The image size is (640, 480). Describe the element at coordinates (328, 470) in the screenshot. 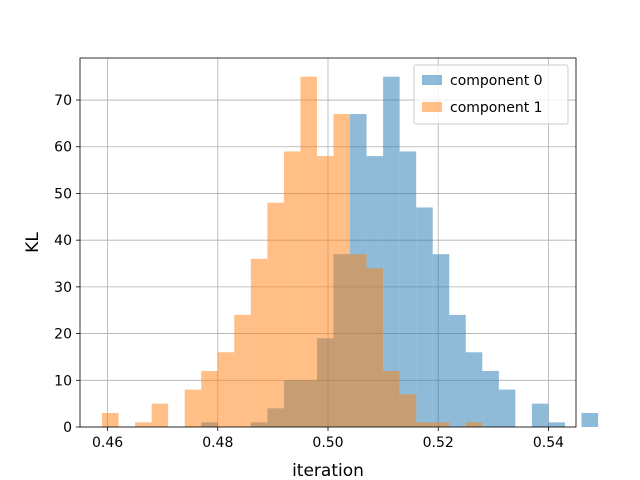

I see `x-axis-label: iteration` at that location.